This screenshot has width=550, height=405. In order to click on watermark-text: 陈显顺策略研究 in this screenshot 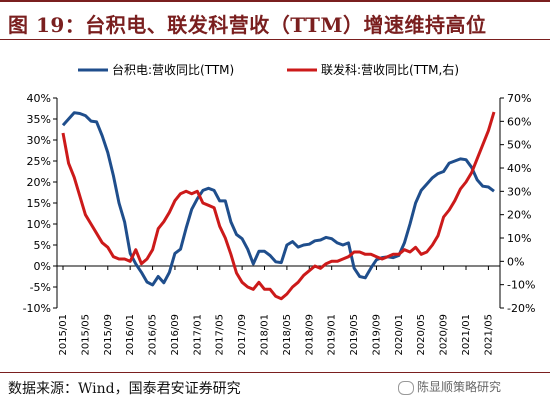, I will do `click(459, 387)`.